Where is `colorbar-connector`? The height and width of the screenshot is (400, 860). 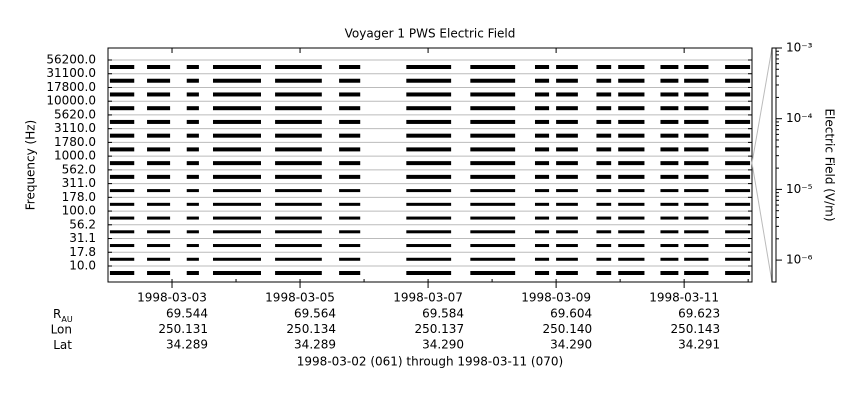
colorbar-connector is located at coordinates (762, 105).